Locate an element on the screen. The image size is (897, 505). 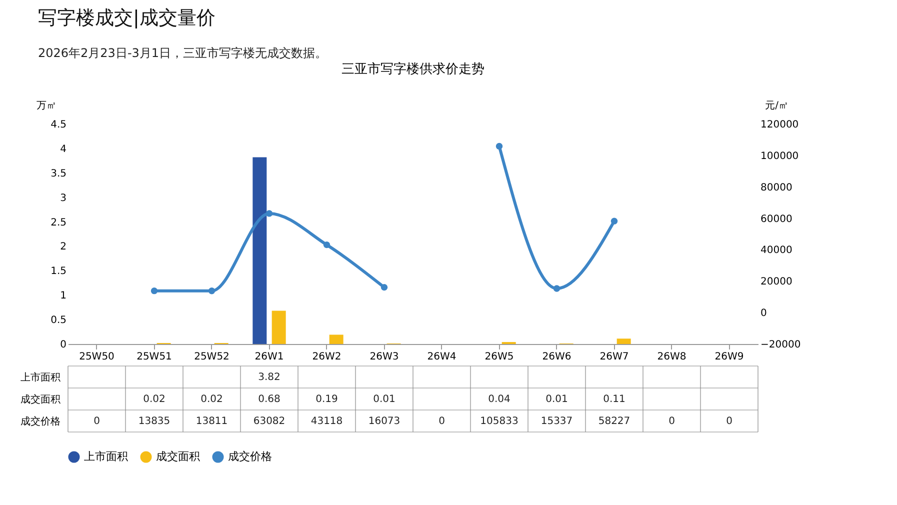
y-tick-label: 0.5 is located at coordinates (58, 320).